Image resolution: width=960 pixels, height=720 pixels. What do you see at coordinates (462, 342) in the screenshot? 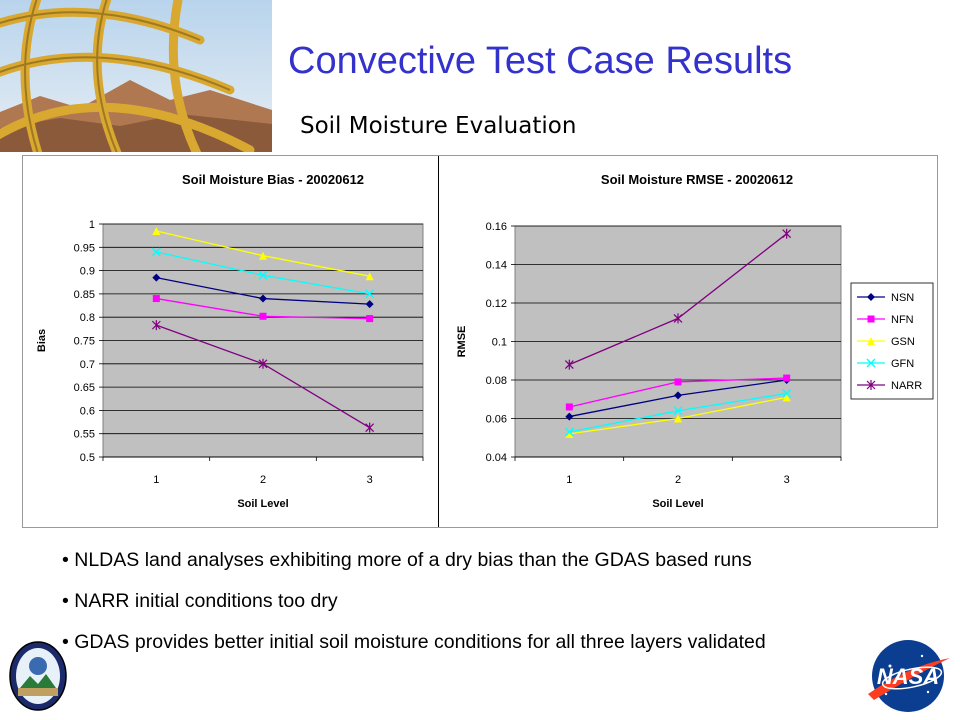
I see `y-axis-label: RMSE` at bounding box center [462, 342].